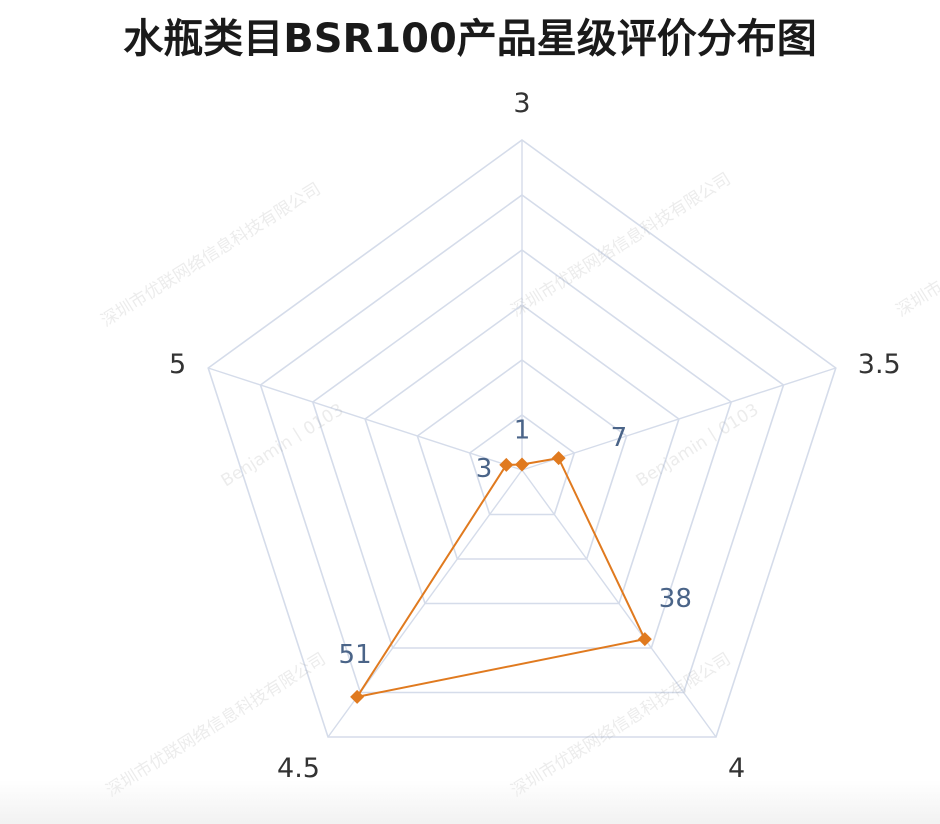 This screenshot has height=824, width=940. What do you see at coordinates (357, 696) in the screenshot?
I see `data-point-4.5` at bounding box center [357, 696].